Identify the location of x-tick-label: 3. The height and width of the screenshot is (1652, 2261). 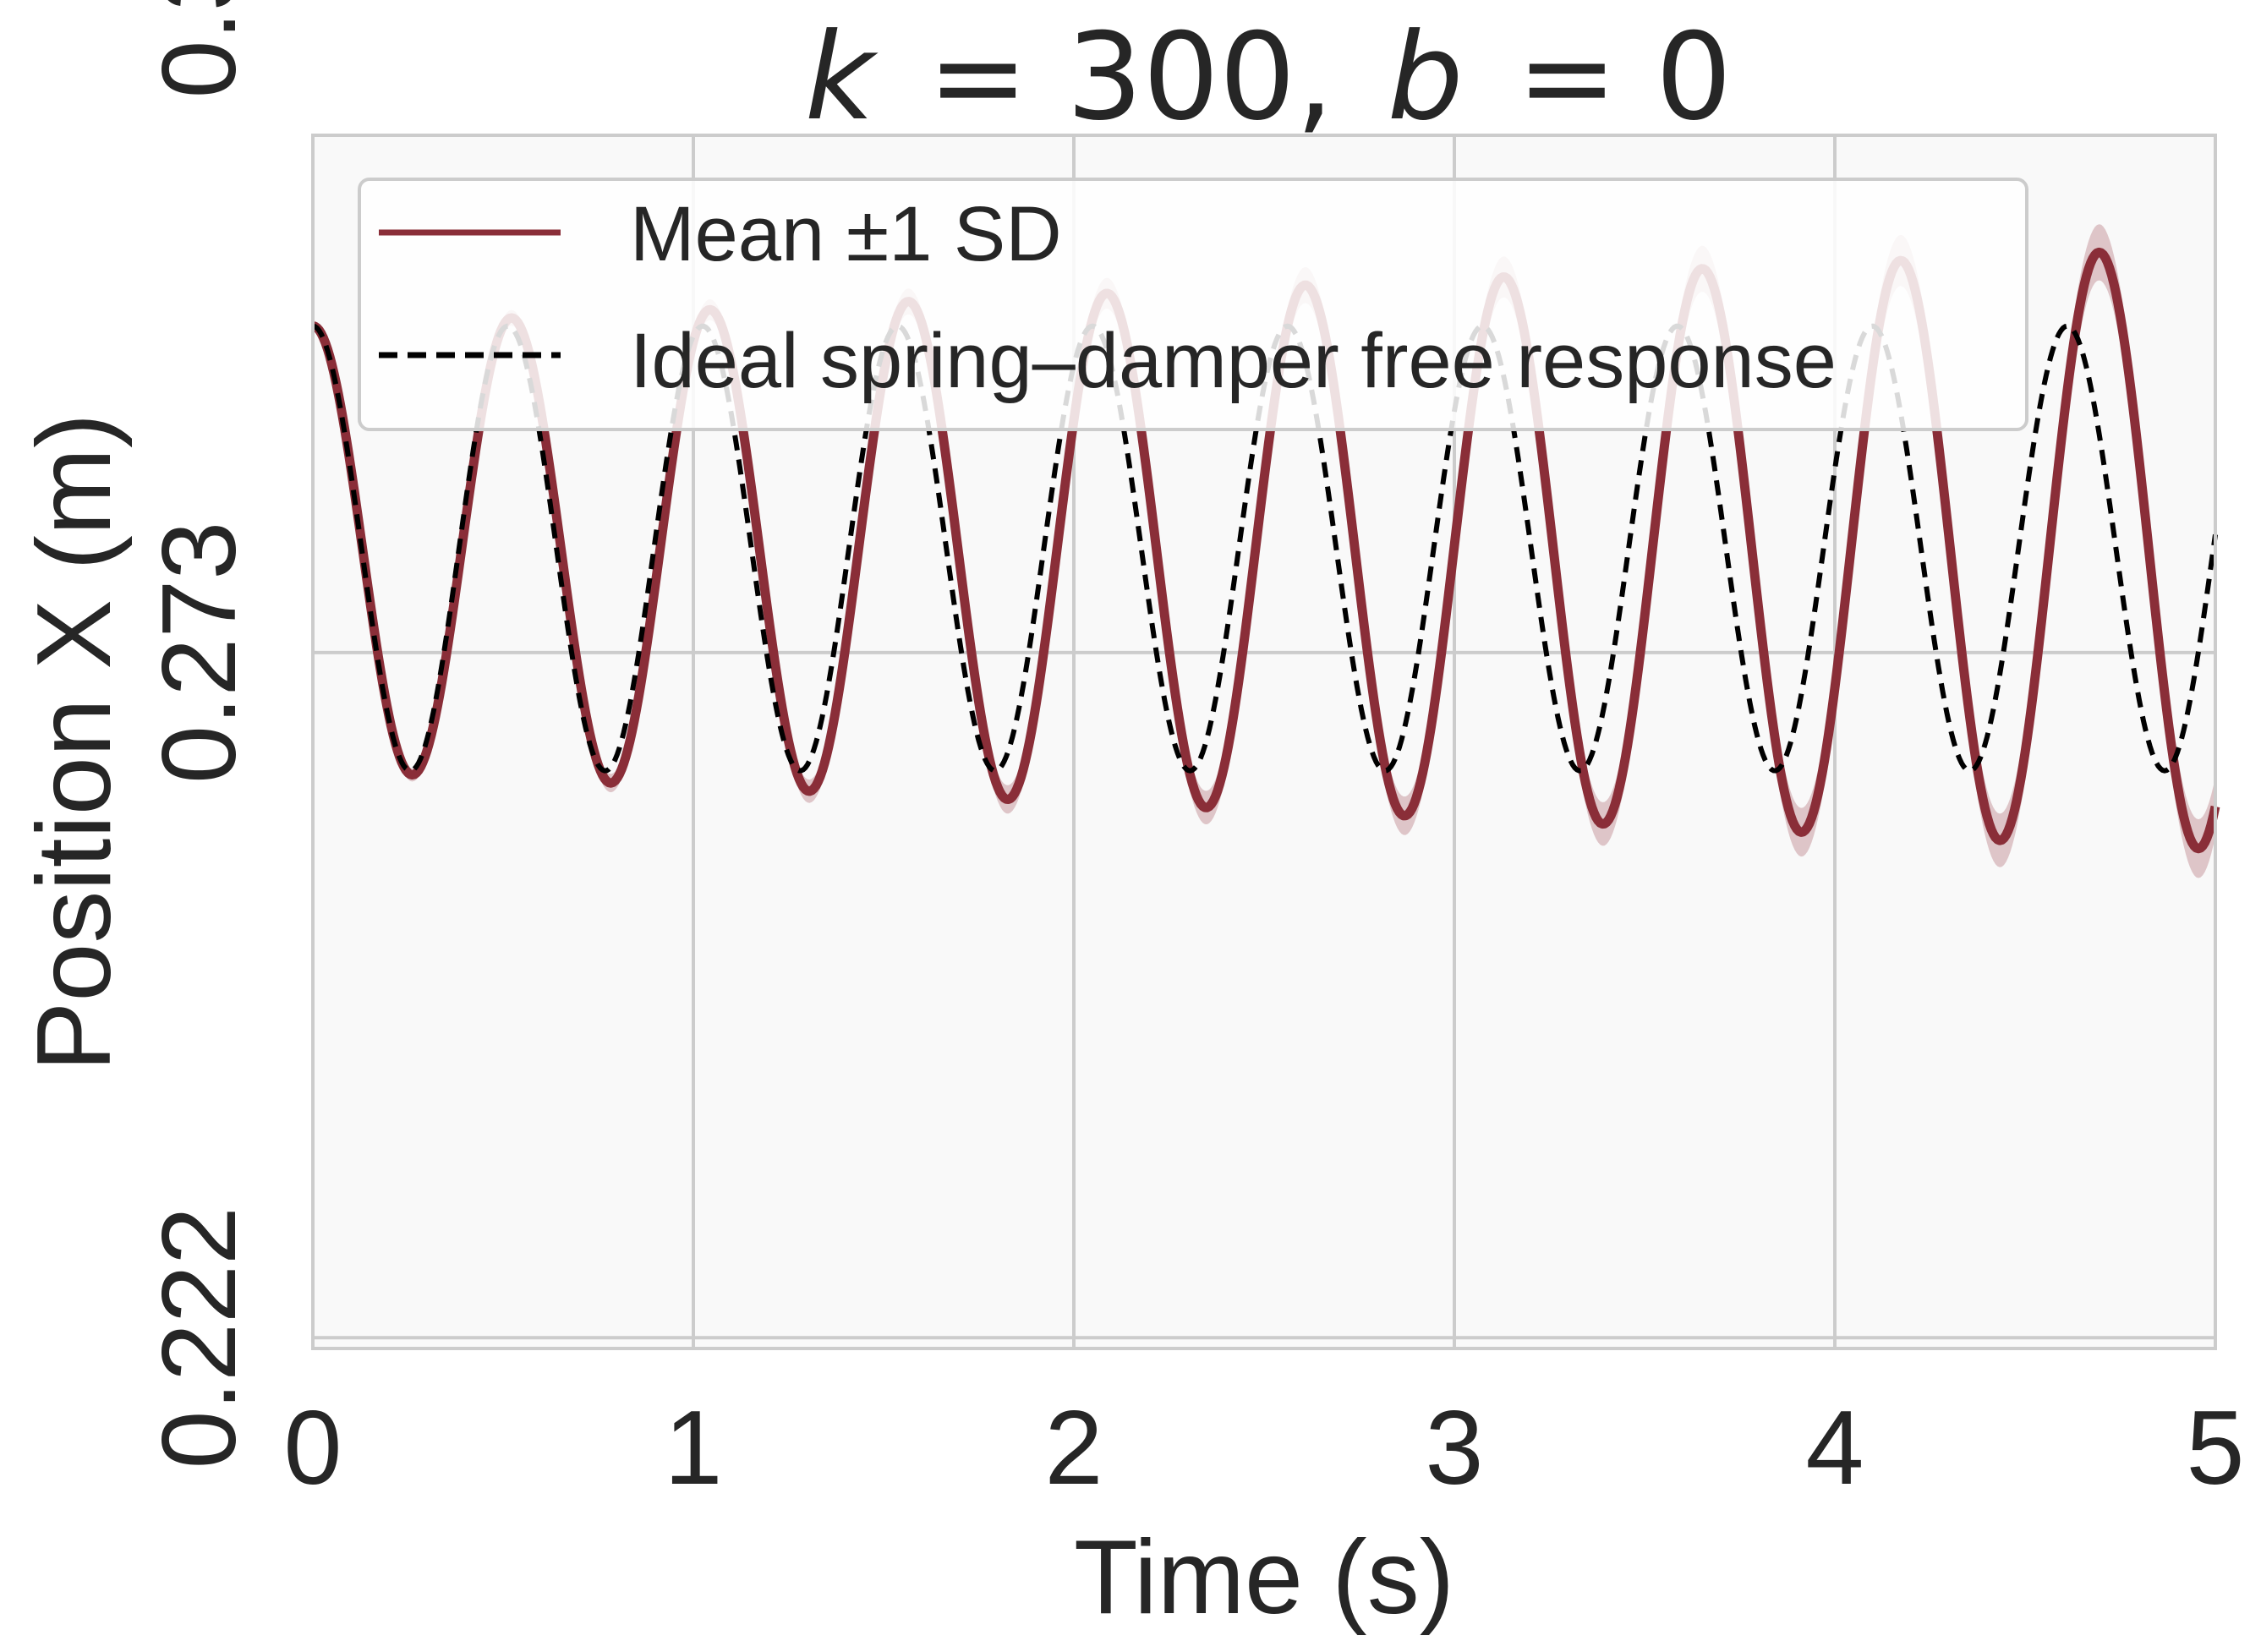
(1455, 1448).